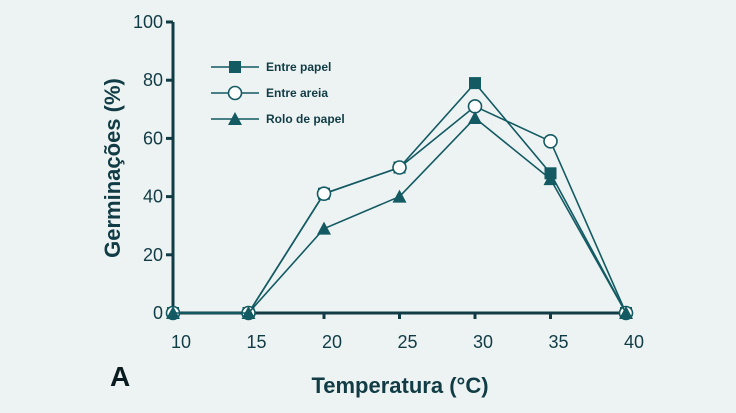 Image resolution: width=736 pixels, height=413 pixels. Describe the element at coordinates (558, 342) in the screenshot. I see `x-tick-label: 35` at that location.